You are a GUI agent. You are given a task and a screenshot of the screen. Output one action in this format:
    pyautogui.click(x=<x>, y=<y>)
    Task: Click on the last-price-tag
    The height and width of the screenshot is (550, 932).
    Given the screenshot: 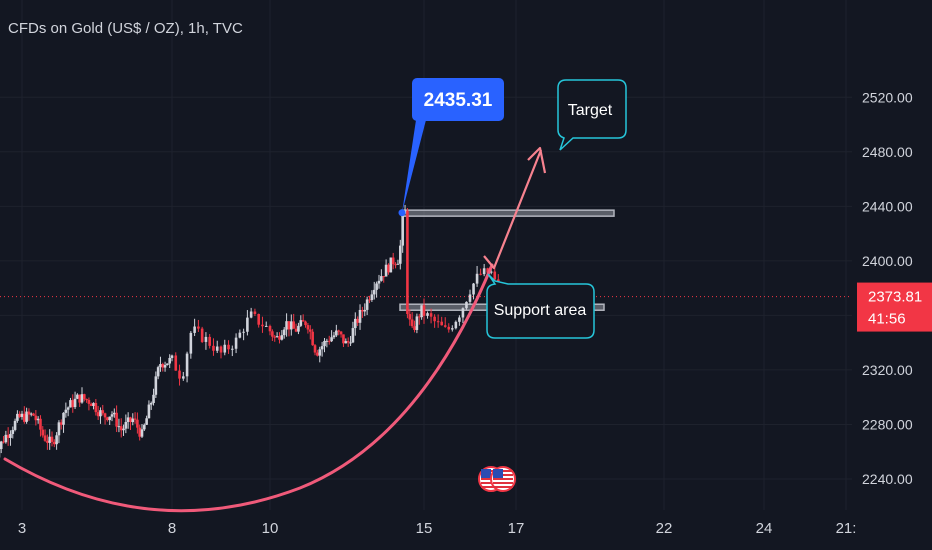 What is the action you would take?
    pyautogui.click(x=894, y=307)
    